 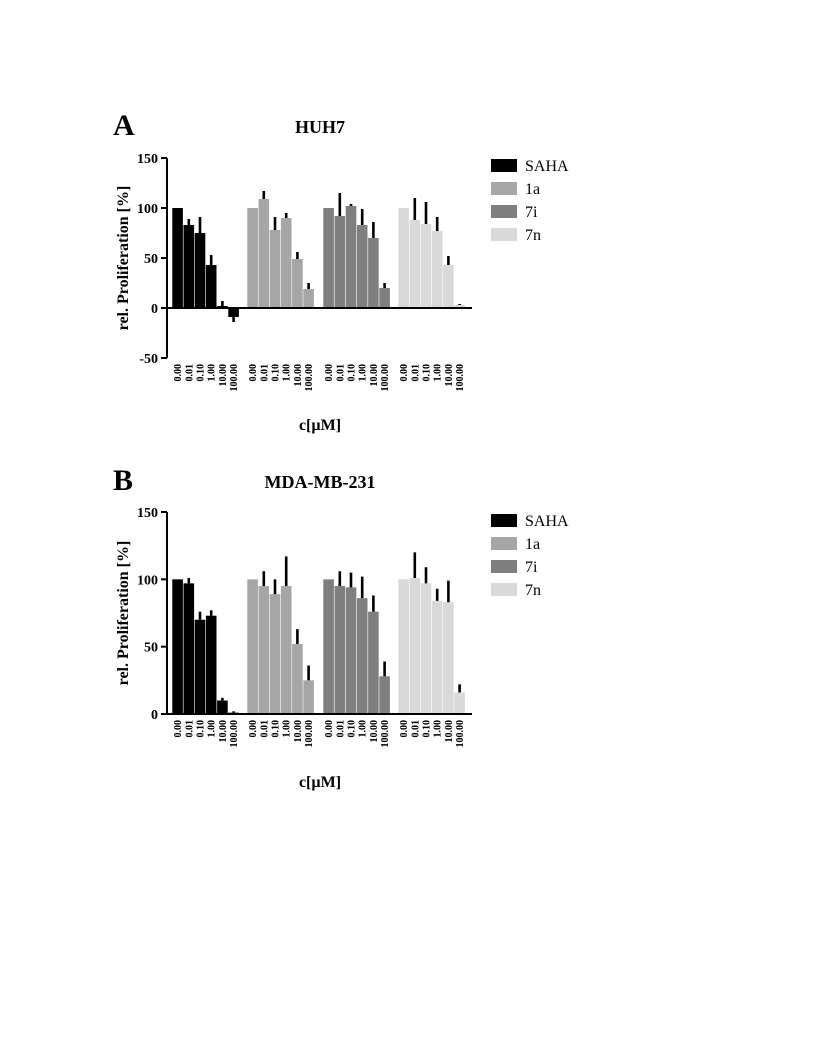 What do you see at coordinates (320, 482) in the screenshot?
I see `chart-title: MDA-MB-231` at bounding box center [320, 482].